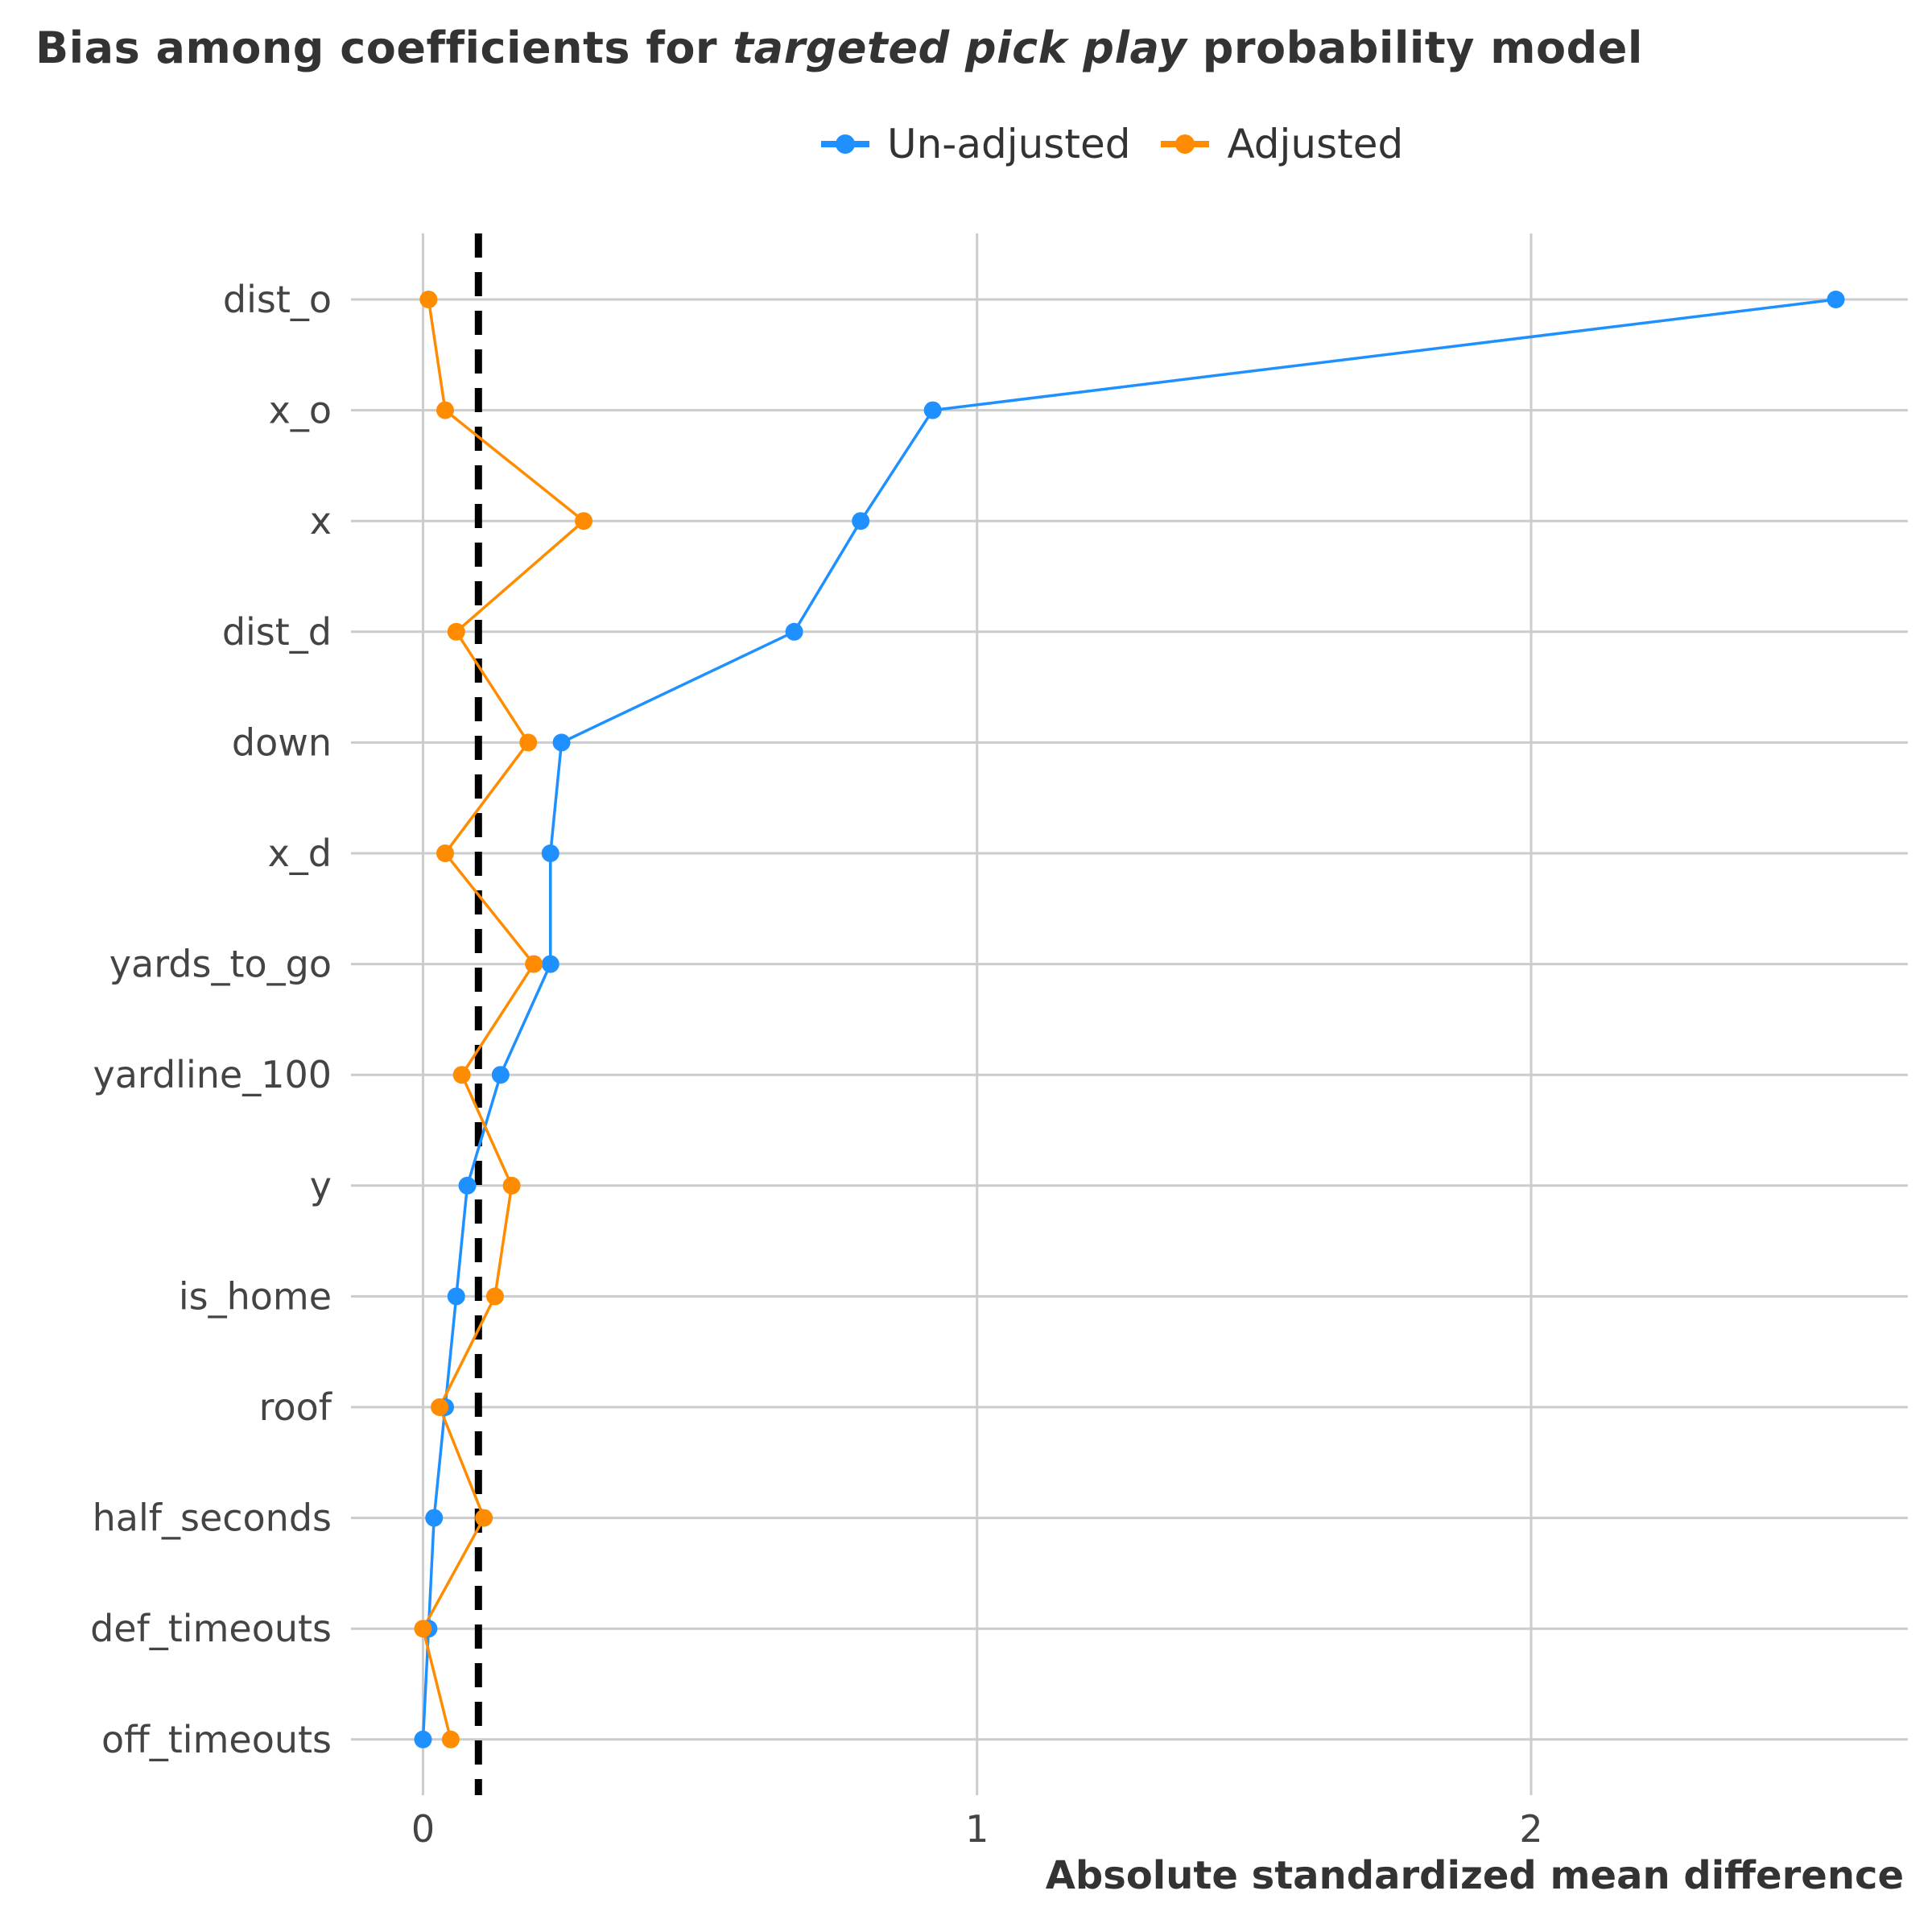 This screenshot has height=1932, width=1932. What do you see at coordinates (212, 1074) in the screenshot?
I see `y-tick-label: yardline_100` at bounding box center [212, 1074].